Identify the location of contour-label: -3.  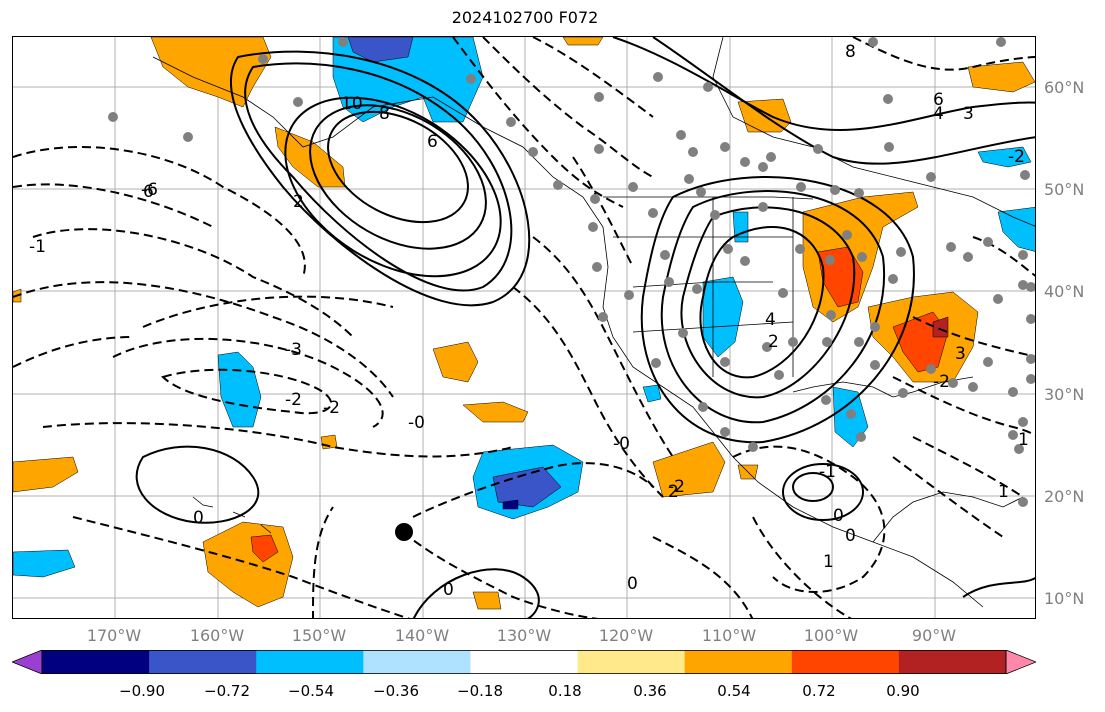
(293, 350).